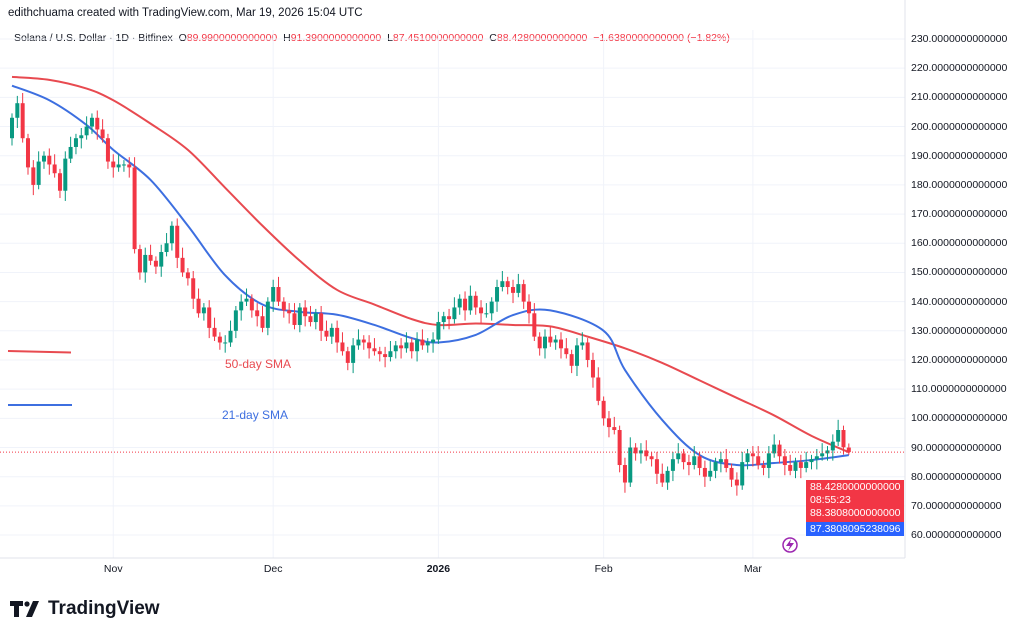 The height and width of the screenshot is (635, 1024). Describe the element at coordinates (959, 68) in the screenshot. I see `y-tick-label: 220.0000000000000` at that location.